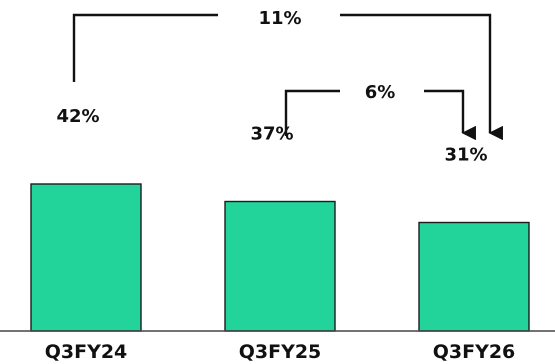 This screenshot has height=364, width=555. What do you see at coordinates (465, 155) in the screenshot?
I see `value-label-q3fy26: 31%` at bounding box center [465, 155].